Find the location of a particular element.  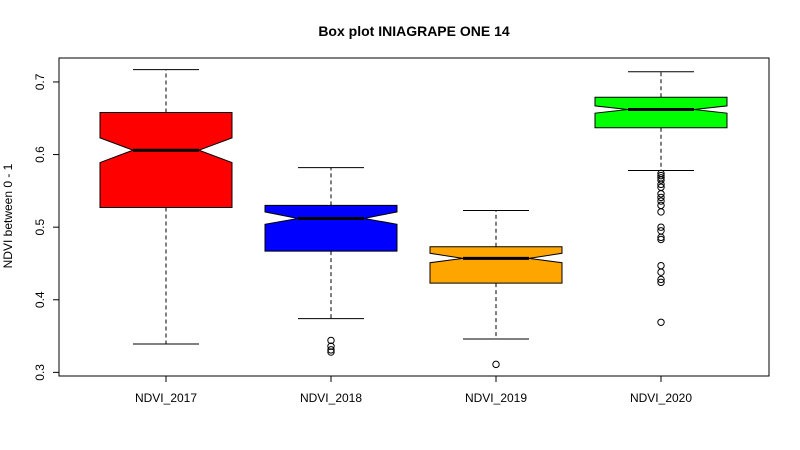

x-tick-label: NDVI_2018 is located at coordinates (331, 398).